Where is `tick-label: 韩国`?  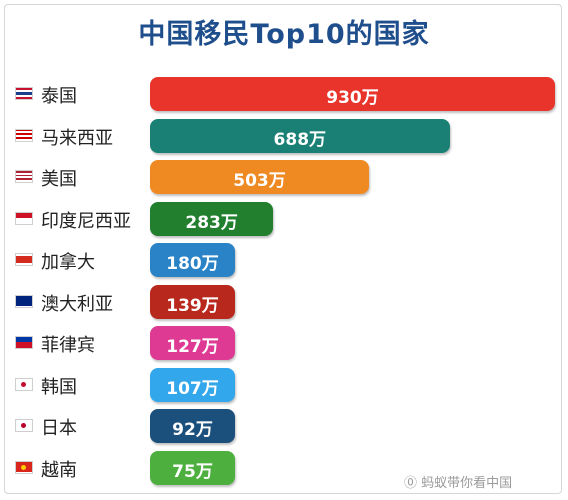 tick-label: 韩国 is located at coordinates (59, 387).